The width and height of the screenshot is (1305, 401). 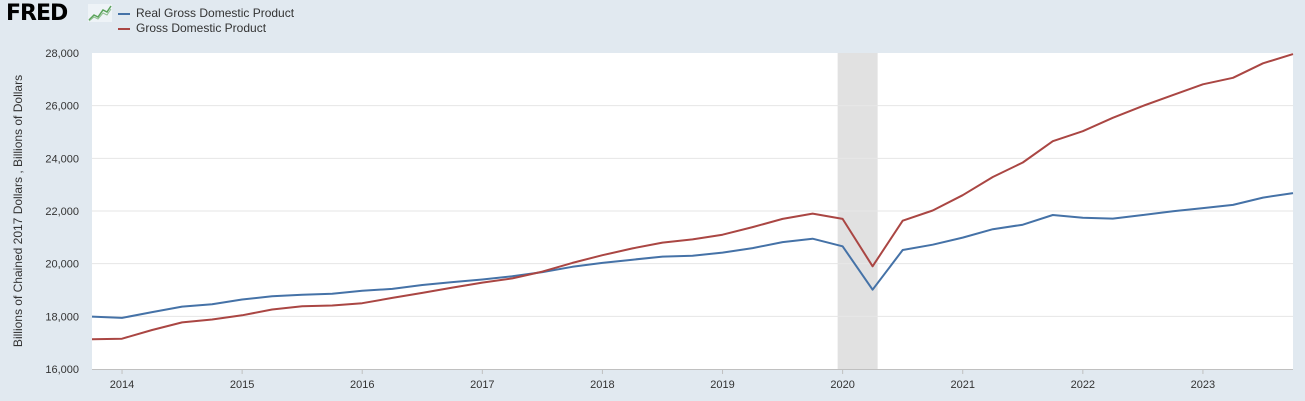 I want to click on x-tick-label: 2020, so click(x=842, y=385).